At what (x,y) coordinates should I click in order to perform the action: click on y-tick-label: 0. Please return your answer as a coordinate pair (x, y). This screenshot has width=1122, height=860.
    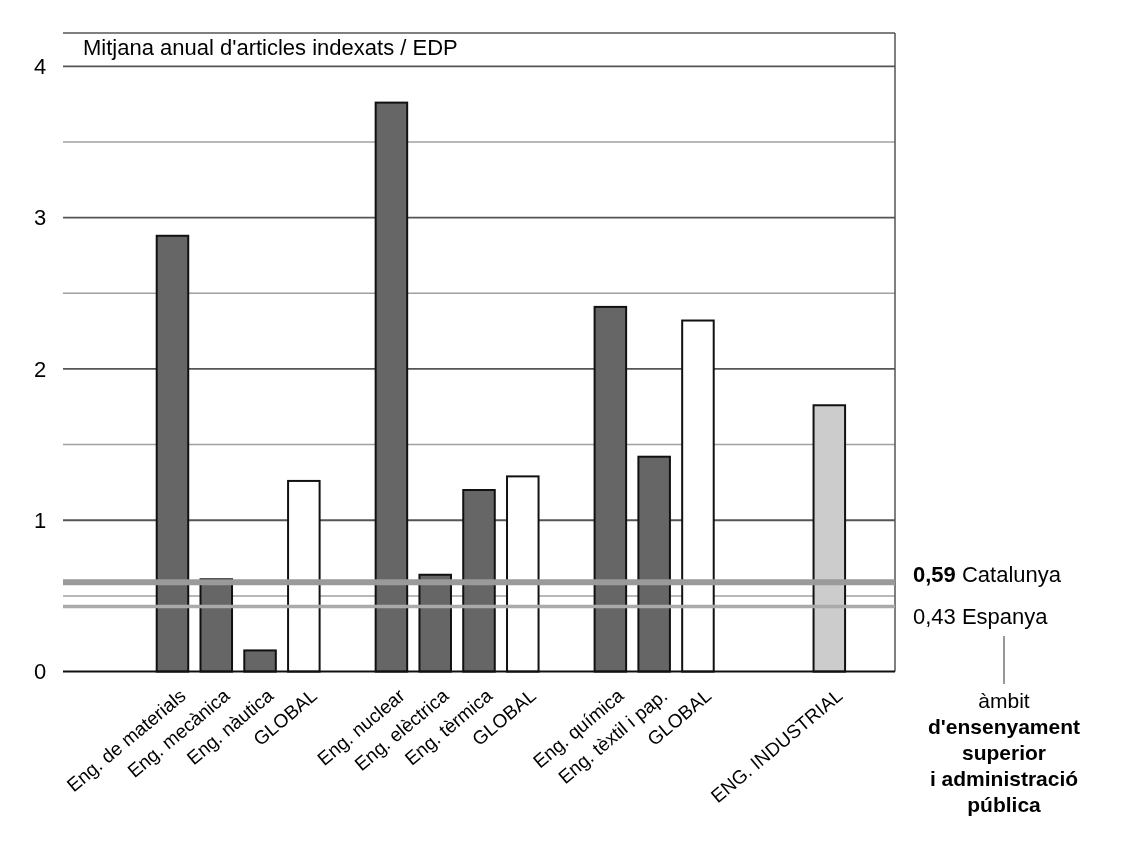
    Looking at the image, I should click on (40, 672).